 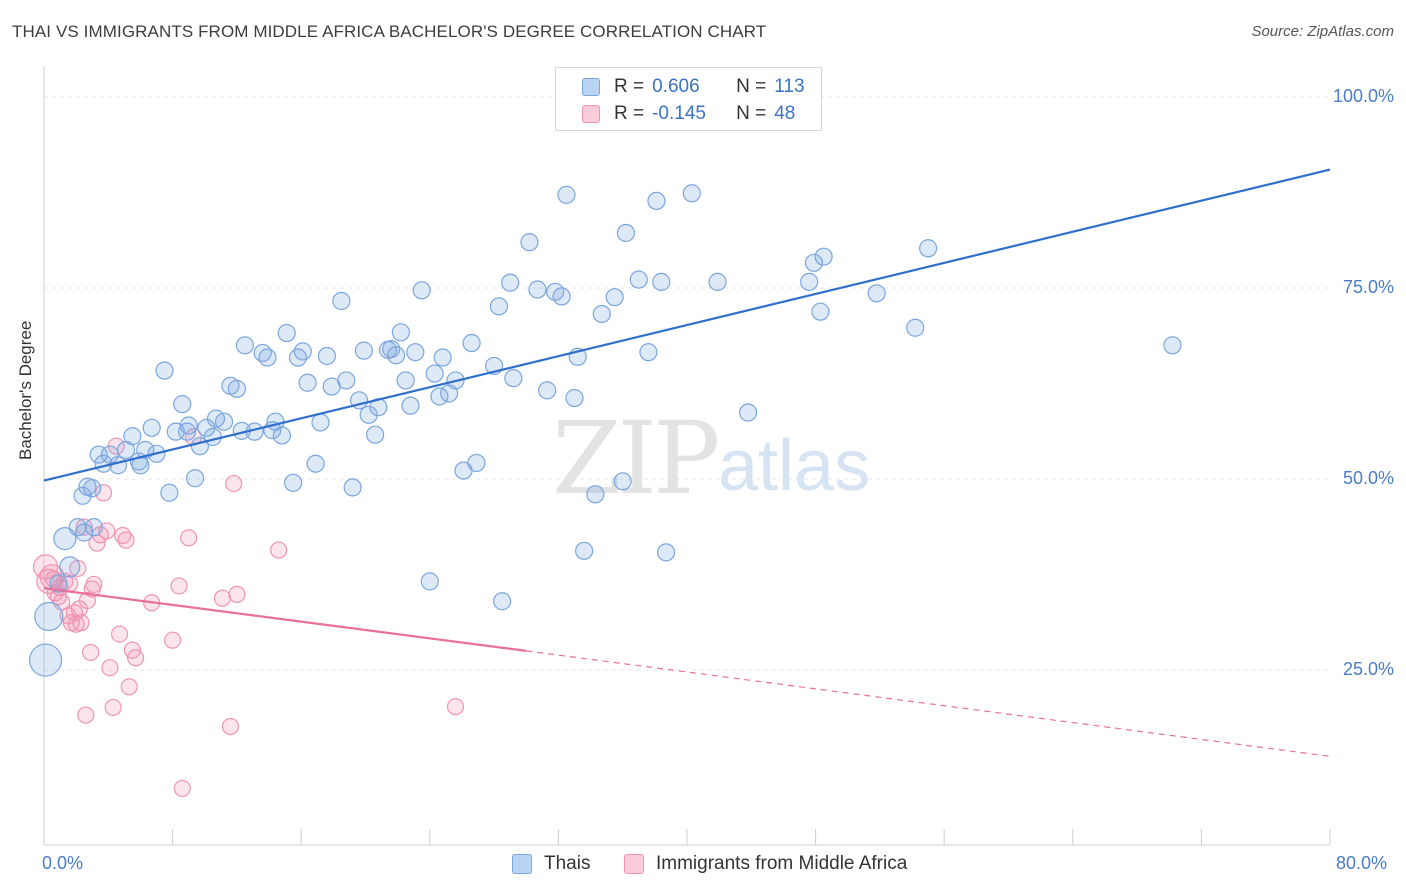 I want to click on series-immigrants-points, so click(x=249, y=613).